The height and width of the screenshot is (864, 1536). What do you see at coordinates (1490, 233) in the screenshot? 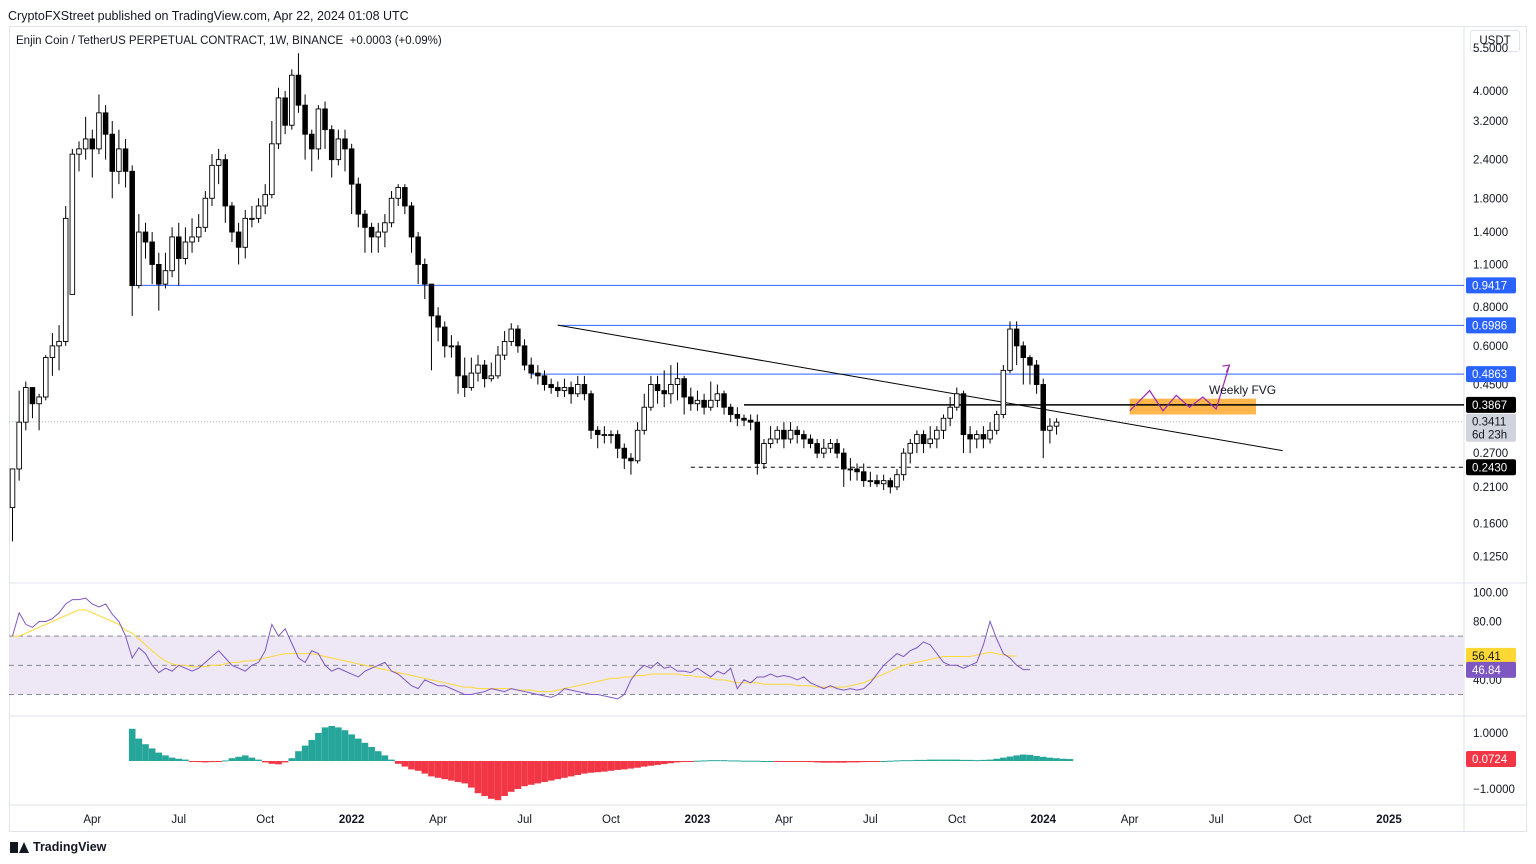
I see `y-tick-label: 1.4000` at bounding box center [1490, 233].